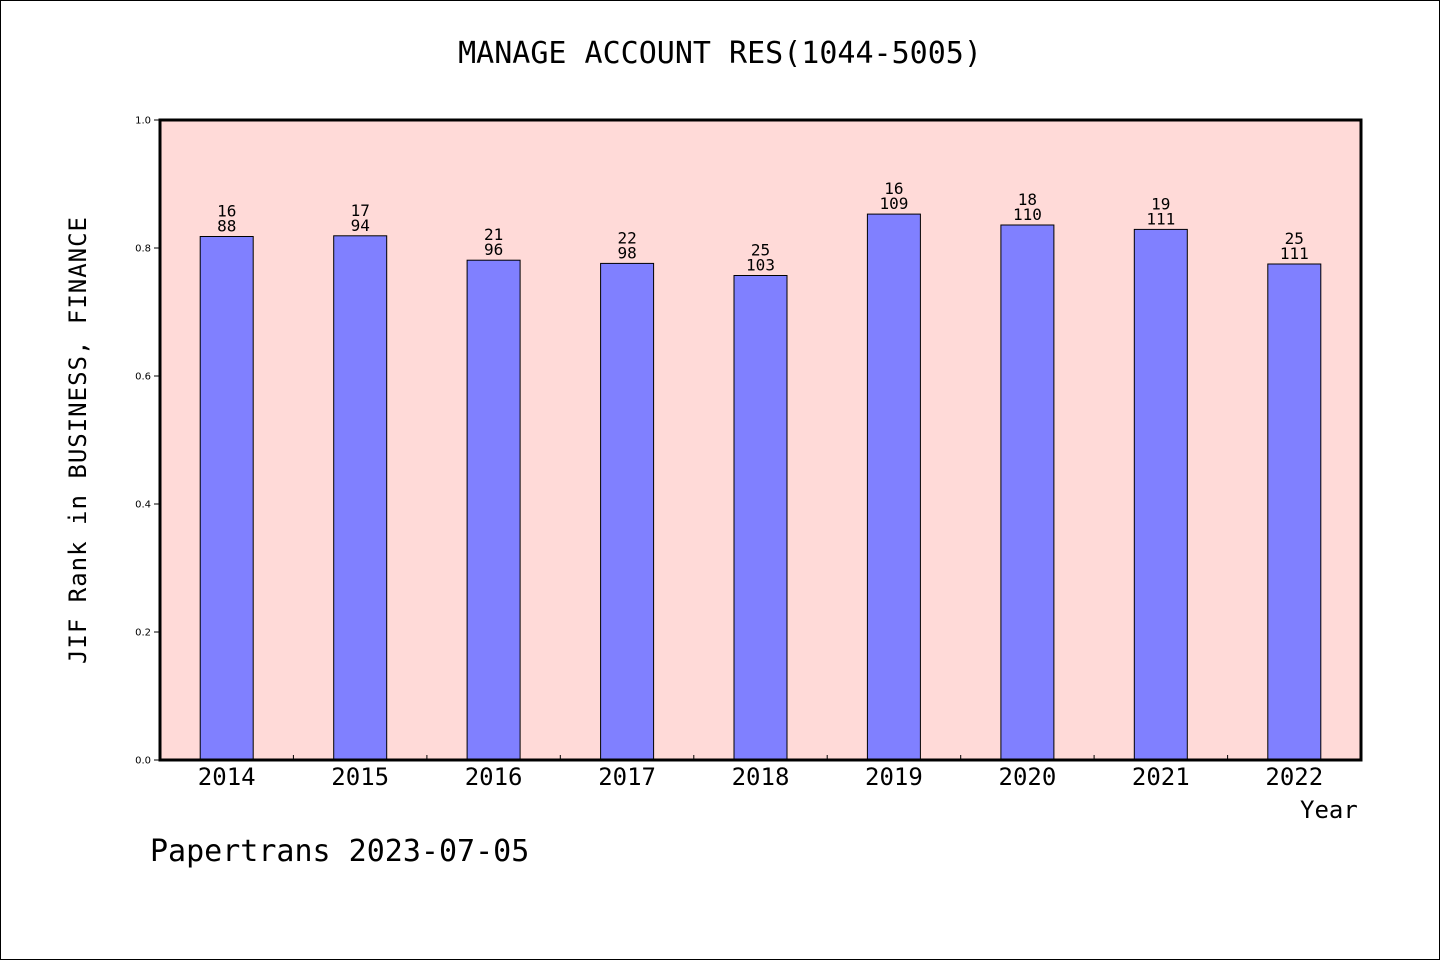  Describe the element at coordinates (627, 511) in the screenshot. I see `bar-2017` at that location.